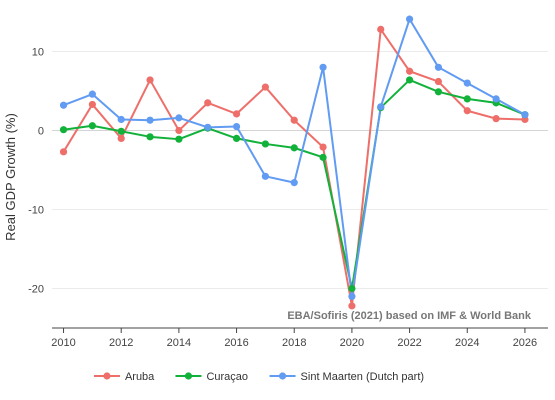 Image resolution: width=555 pixels, height=400 pixels. What do you see at coordinates (409, 343) in the screenshot?
I see `x-tick-label: 2022` at bounding box center [409, 343].